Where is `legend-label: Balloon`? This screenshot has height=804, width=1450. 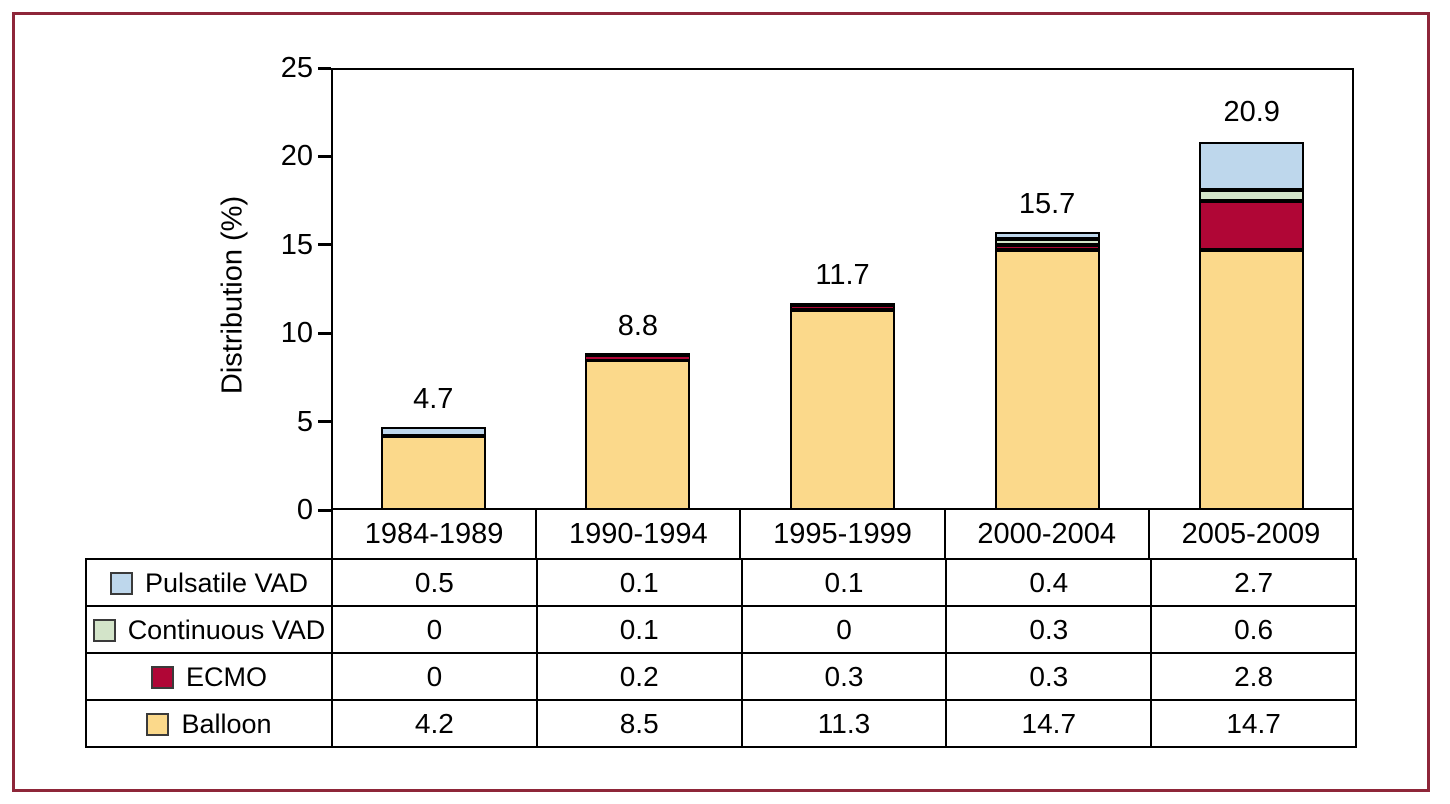
legend-label: Balloon is located at coordinates (226, 723).